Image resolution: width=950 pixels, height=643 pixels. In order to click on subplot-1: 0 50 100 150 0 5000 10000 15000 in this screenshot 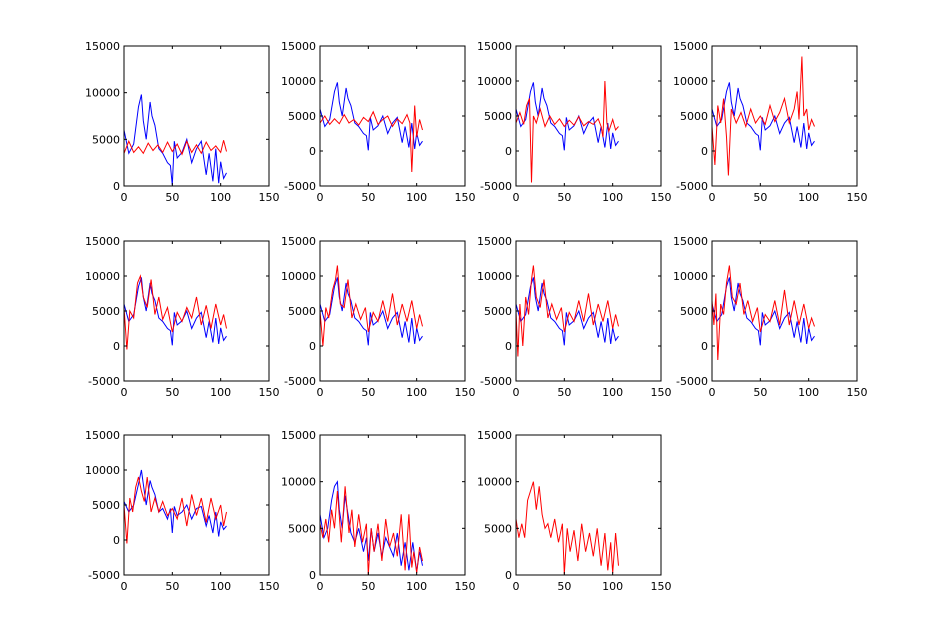, I will do `click(182, 122)`.